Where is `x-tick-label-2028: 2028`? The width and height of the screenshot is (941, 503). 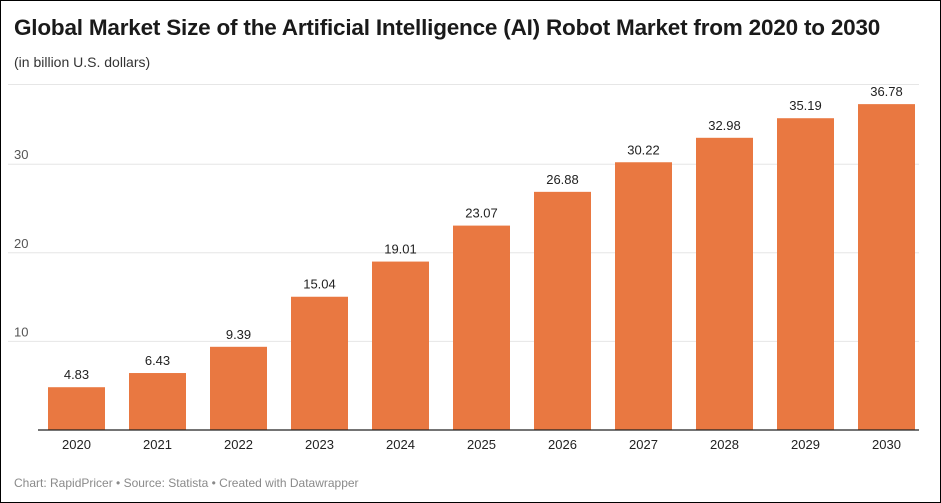 x-tick-label-2028: 2028 is located at coordinates (724, 444).